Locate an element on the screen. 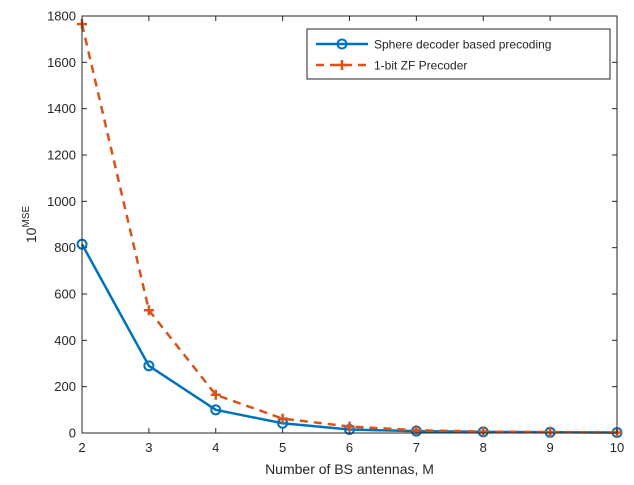 This screenshot has width=634, height=485. y-tick-label: 600 is located at coordinates (65, 294).